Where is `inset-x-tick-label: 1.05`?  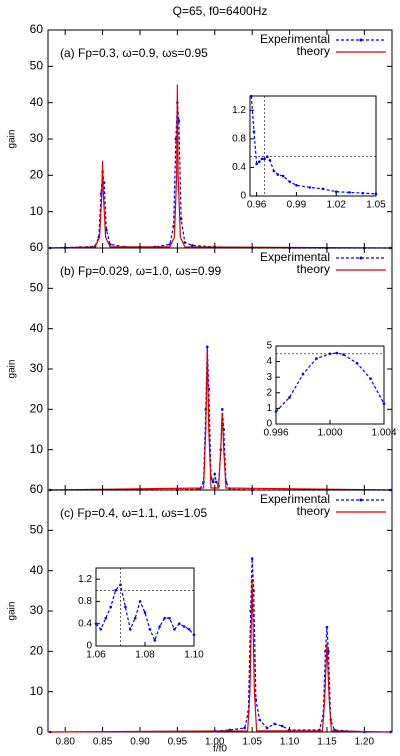 inset-x-tick-label: 1.05 is located at coordinates (376, 205).